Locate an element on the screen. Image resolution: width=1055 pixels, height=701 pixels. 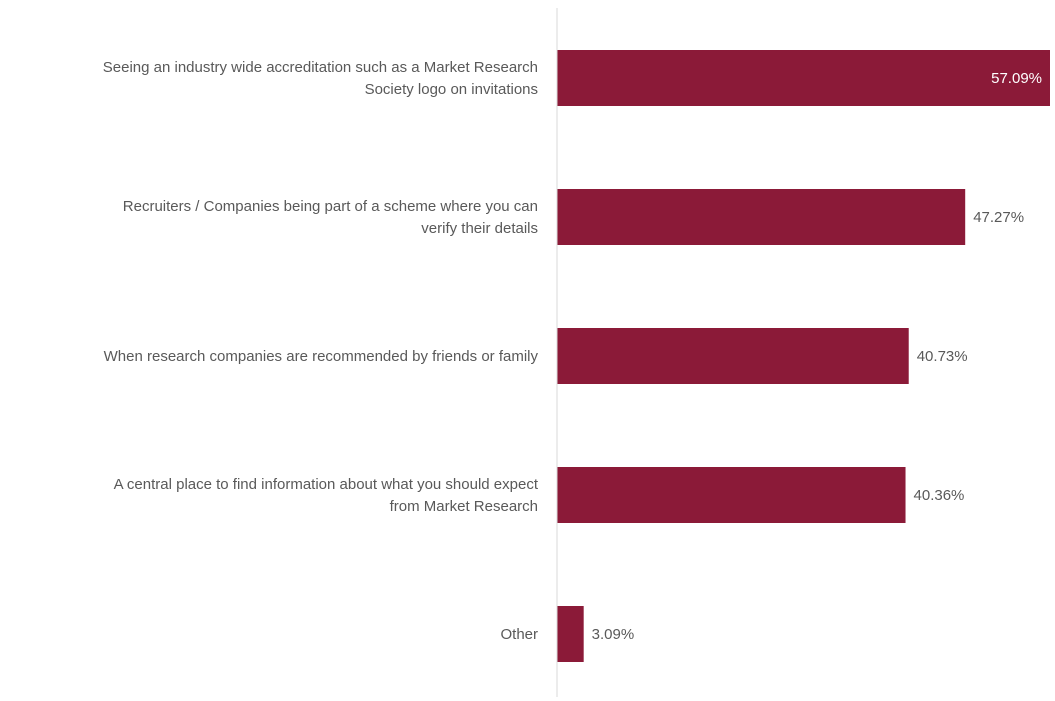
category-label-line: Society logo on invitations is located at coordinates (451, 89).